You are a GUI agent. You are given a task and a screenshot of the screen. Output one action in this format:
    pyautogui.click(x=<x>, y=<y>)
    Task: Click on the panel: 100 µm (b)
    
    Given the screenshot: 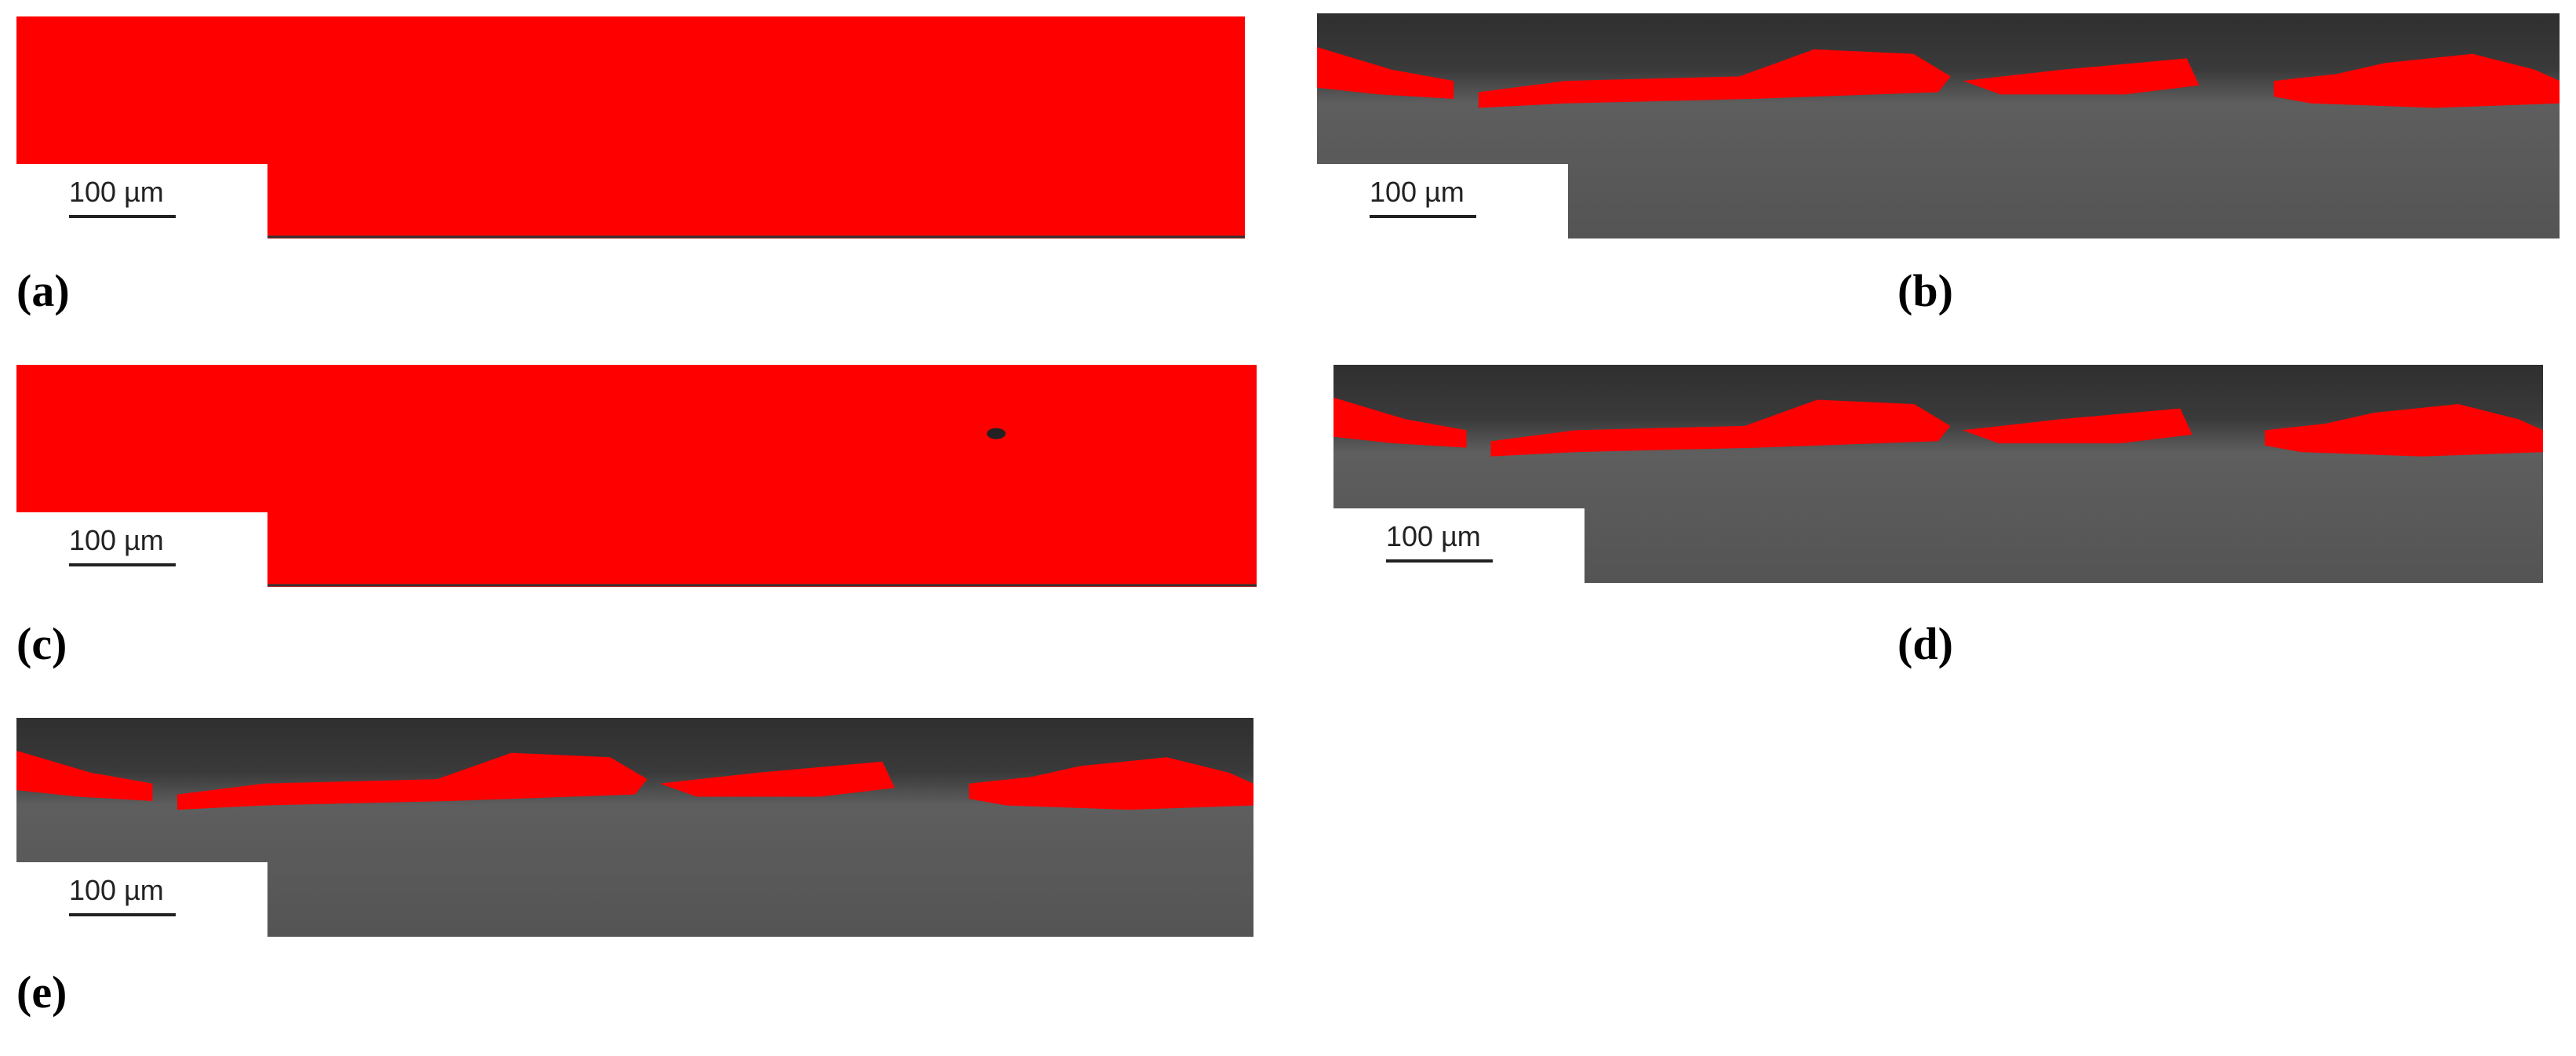 What is the action you would take?
    pyautogui.click(x=1939, y=164)
    